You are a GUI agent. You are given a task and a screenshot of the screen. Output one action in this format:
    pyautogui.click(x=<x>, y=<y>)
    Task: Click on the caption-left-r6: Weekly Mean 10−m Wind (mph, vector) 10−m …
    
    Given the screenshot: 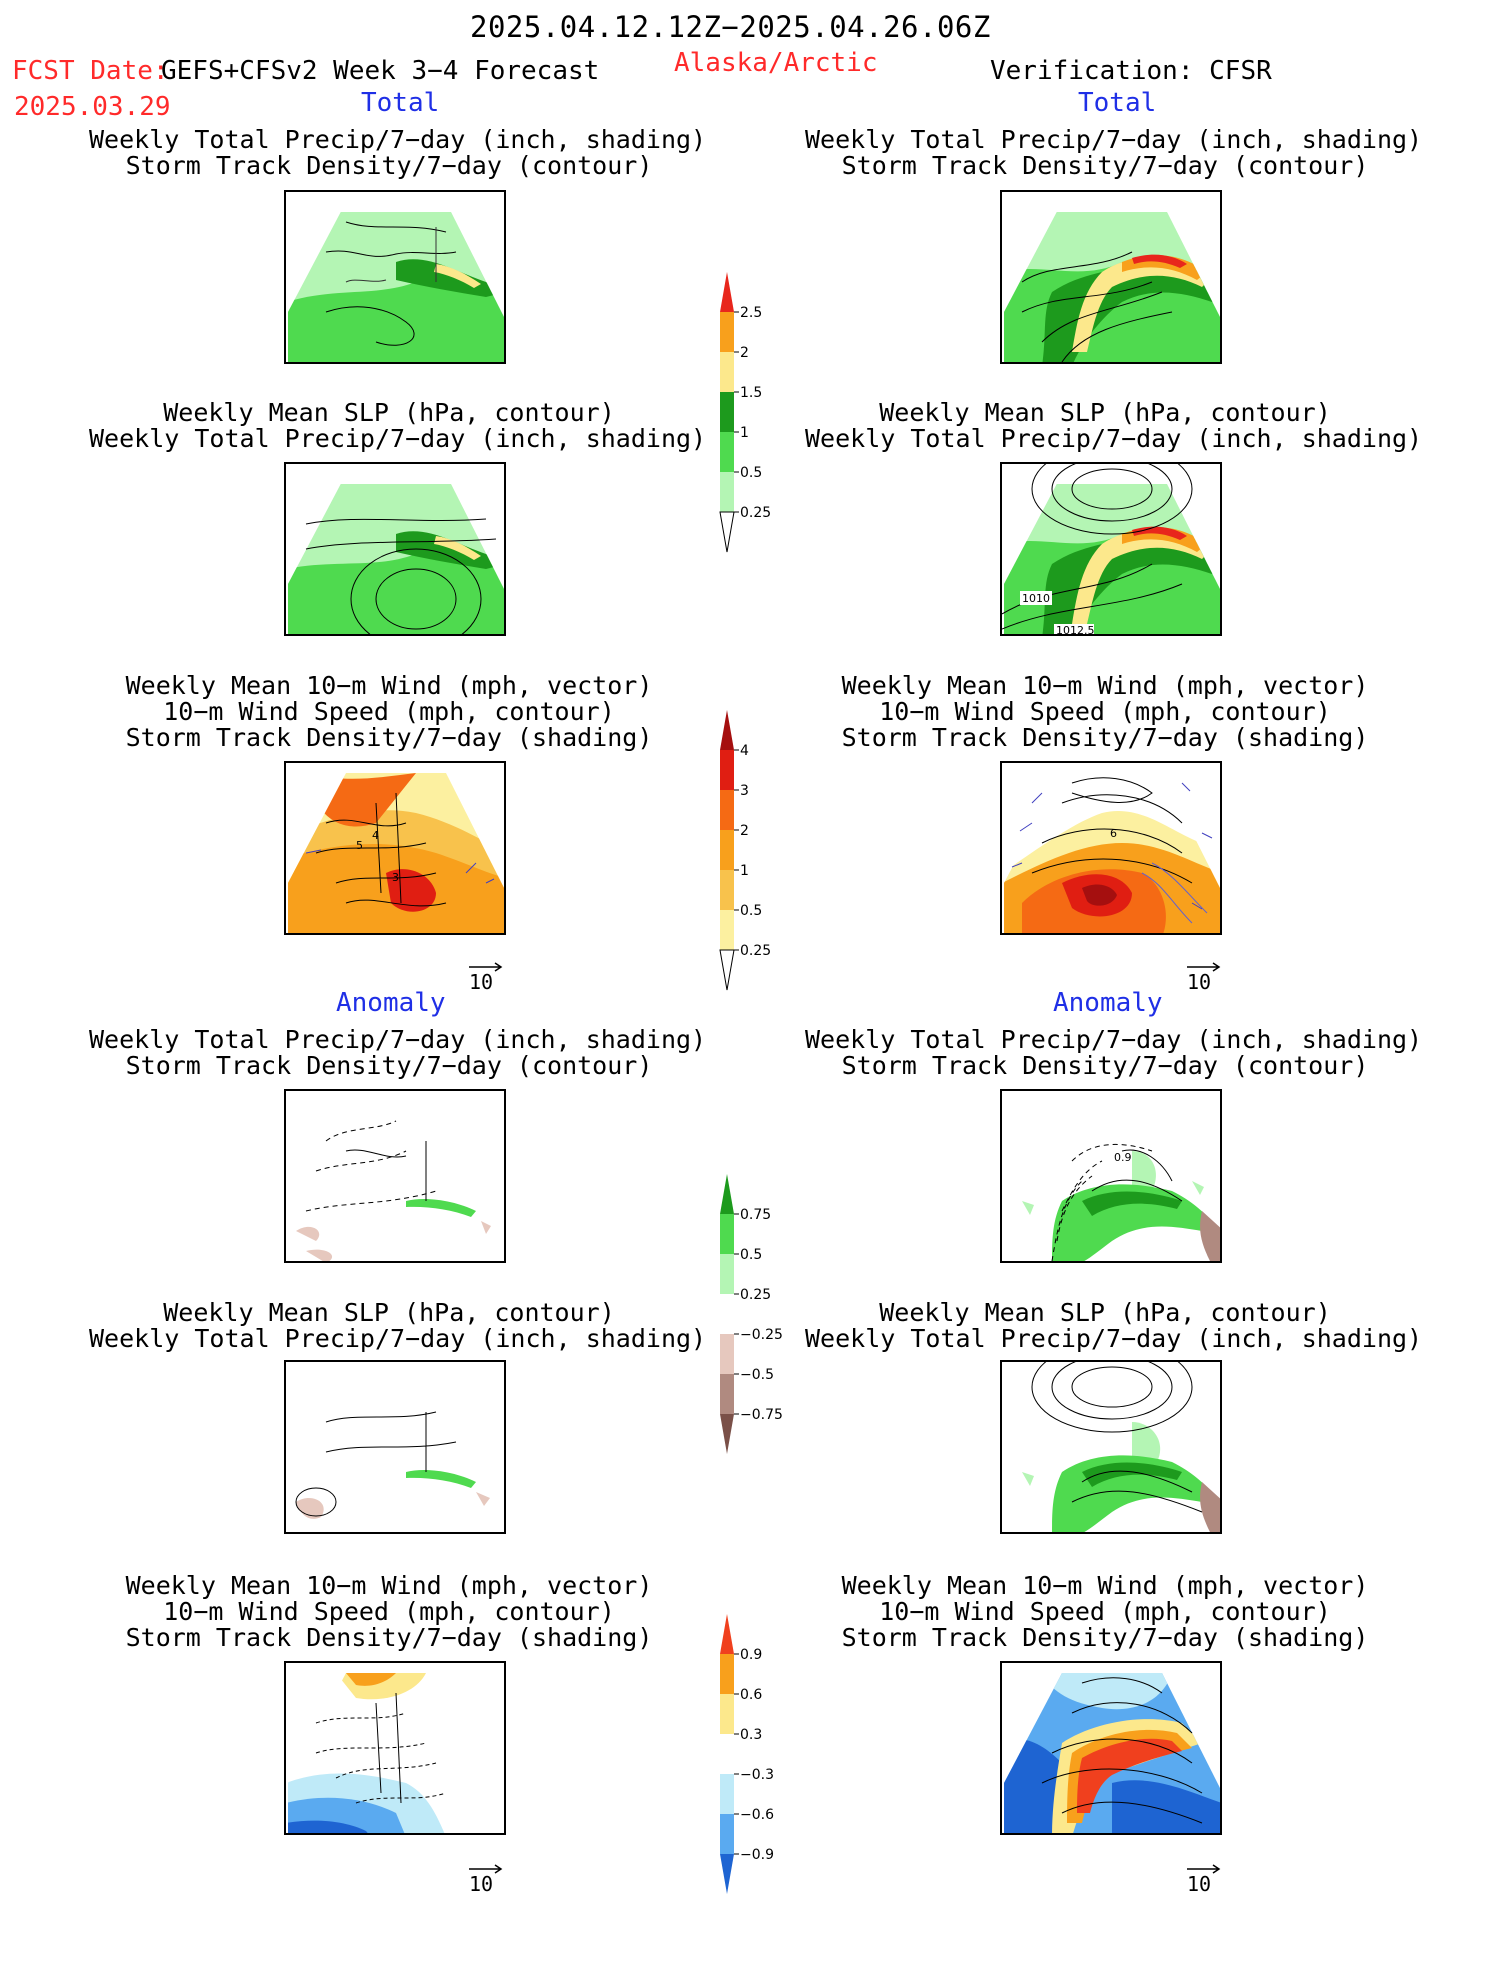 What is the action you would take?
    pyautogui.click(x=389, y=1611)
    